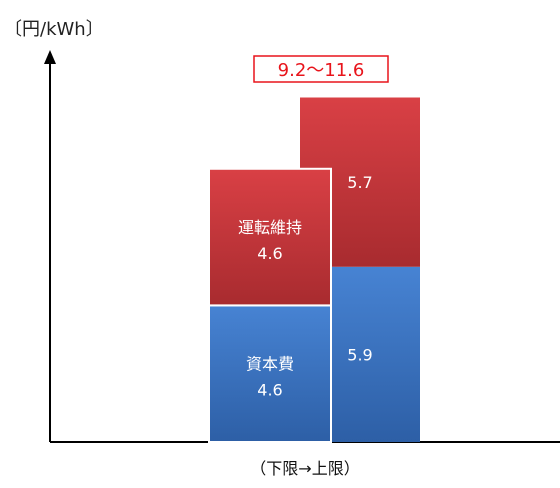 Image resolution: width=560 pixels, height=488 pixels. Describe the element at coordinates (269, 253) in the screenshot. I see `bar-1-segment-2-value-label: 4.6` at that location.